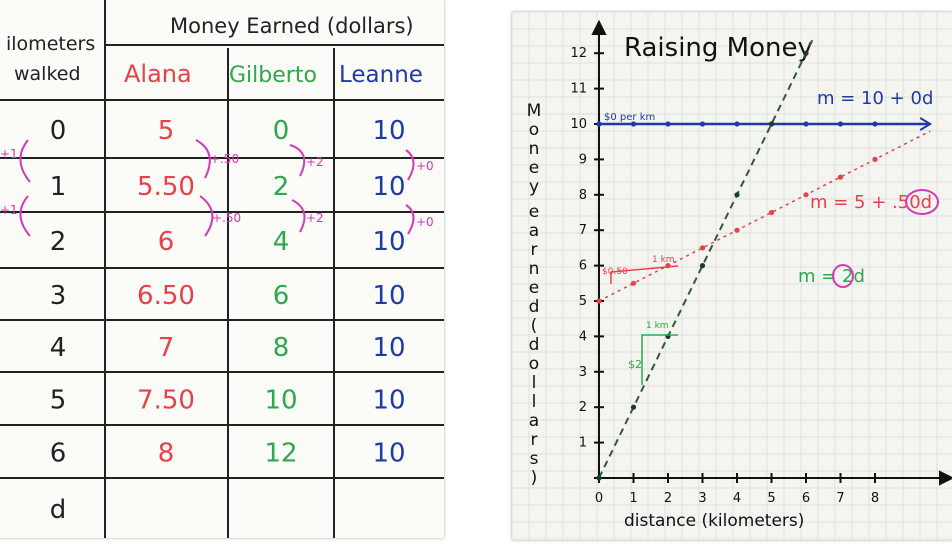  What do you see at coordinates (583, 407) in the screenshot?
I see `y-tick-label: 2` at bounding box center [583, 407].